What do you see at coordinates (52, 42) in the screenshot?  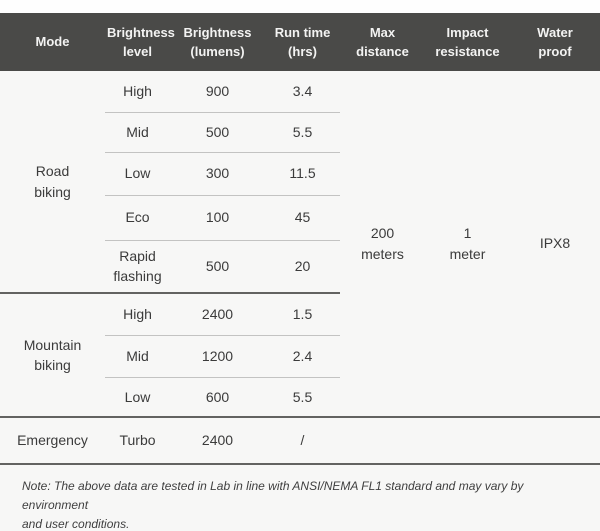 I see `header-mode: Mode` at bounding box center [52, 42].